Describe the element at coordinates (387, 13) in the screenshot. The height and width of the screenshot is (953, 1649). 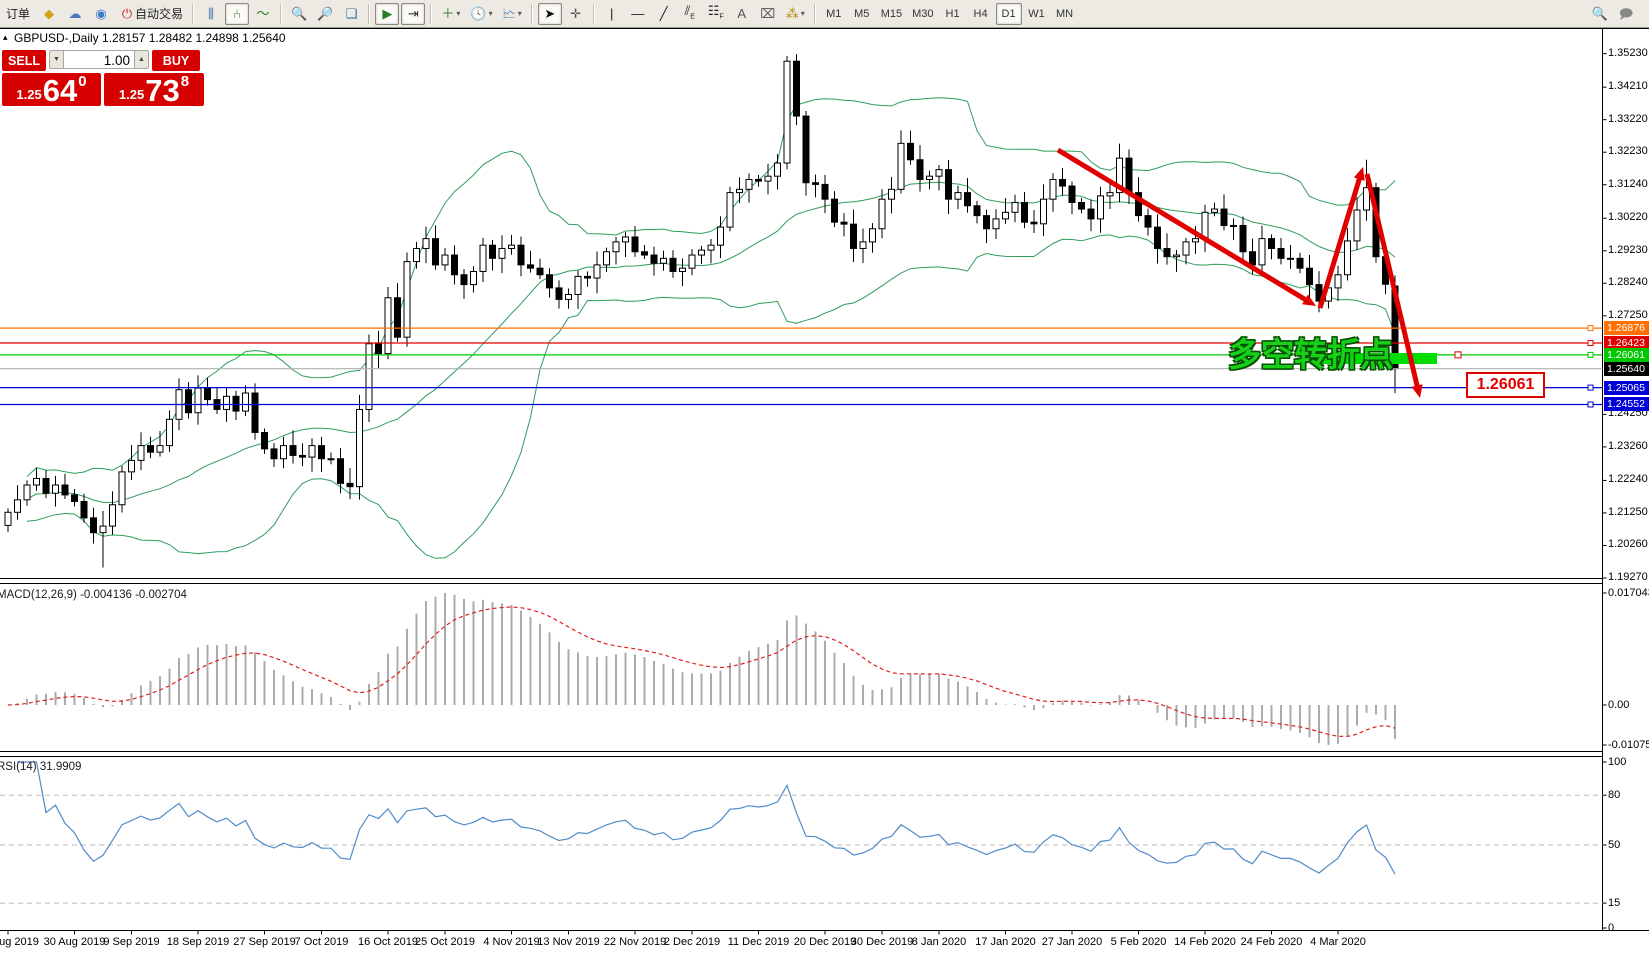
I see `auto-scroll-icon: ▶` at that location.